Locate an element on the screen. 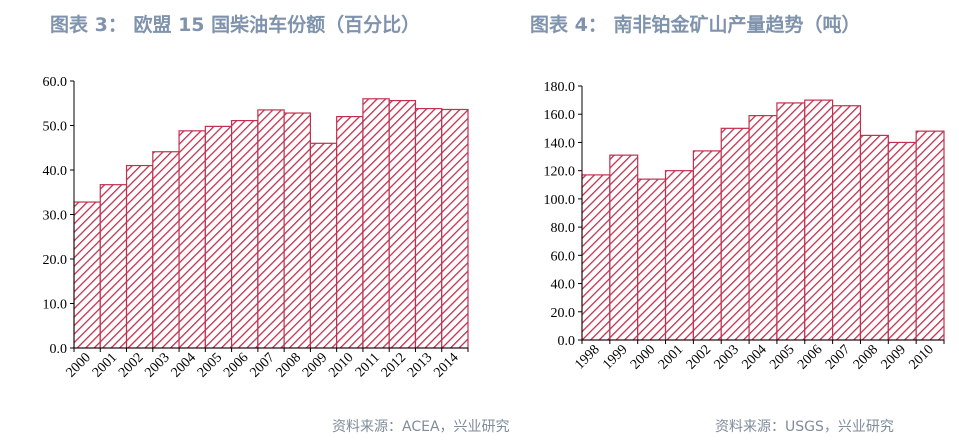  x-tick-label: 1999 is located at coordinates (615, 357).